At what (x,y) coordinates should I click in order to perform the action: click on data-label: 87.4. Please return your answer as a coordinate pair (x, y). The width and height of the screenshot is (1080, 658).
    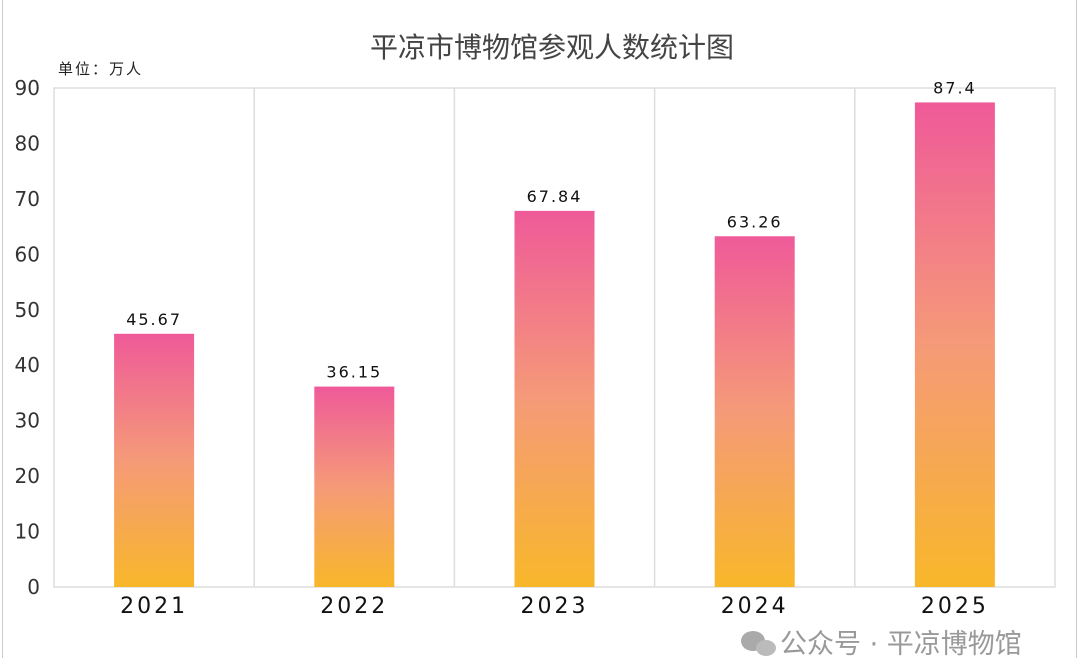
    Looking at the image, I should click on (955, 87).